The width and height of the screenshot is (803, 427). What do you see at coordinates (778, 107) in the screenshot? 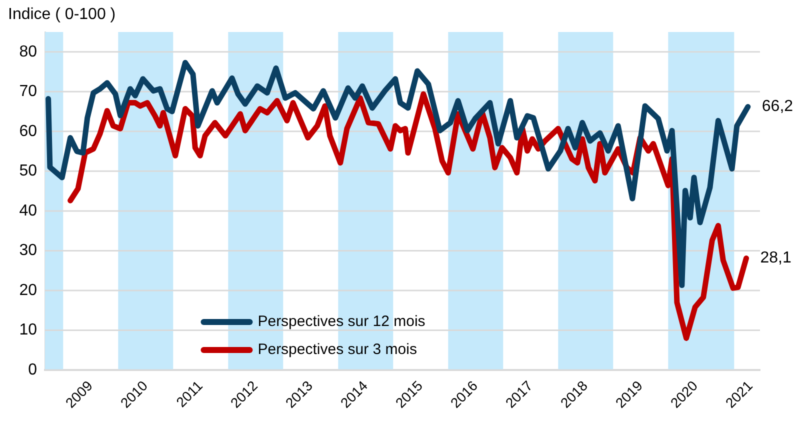
I see `annotation: 66,2` at bounding box center [778, 107].